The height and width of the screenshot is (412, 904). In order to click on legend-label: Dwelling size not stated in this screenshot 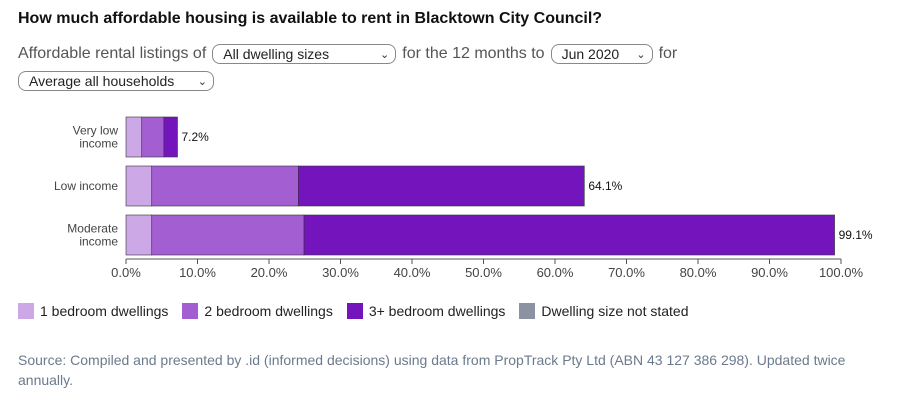, I will do `click(615, 311)`.